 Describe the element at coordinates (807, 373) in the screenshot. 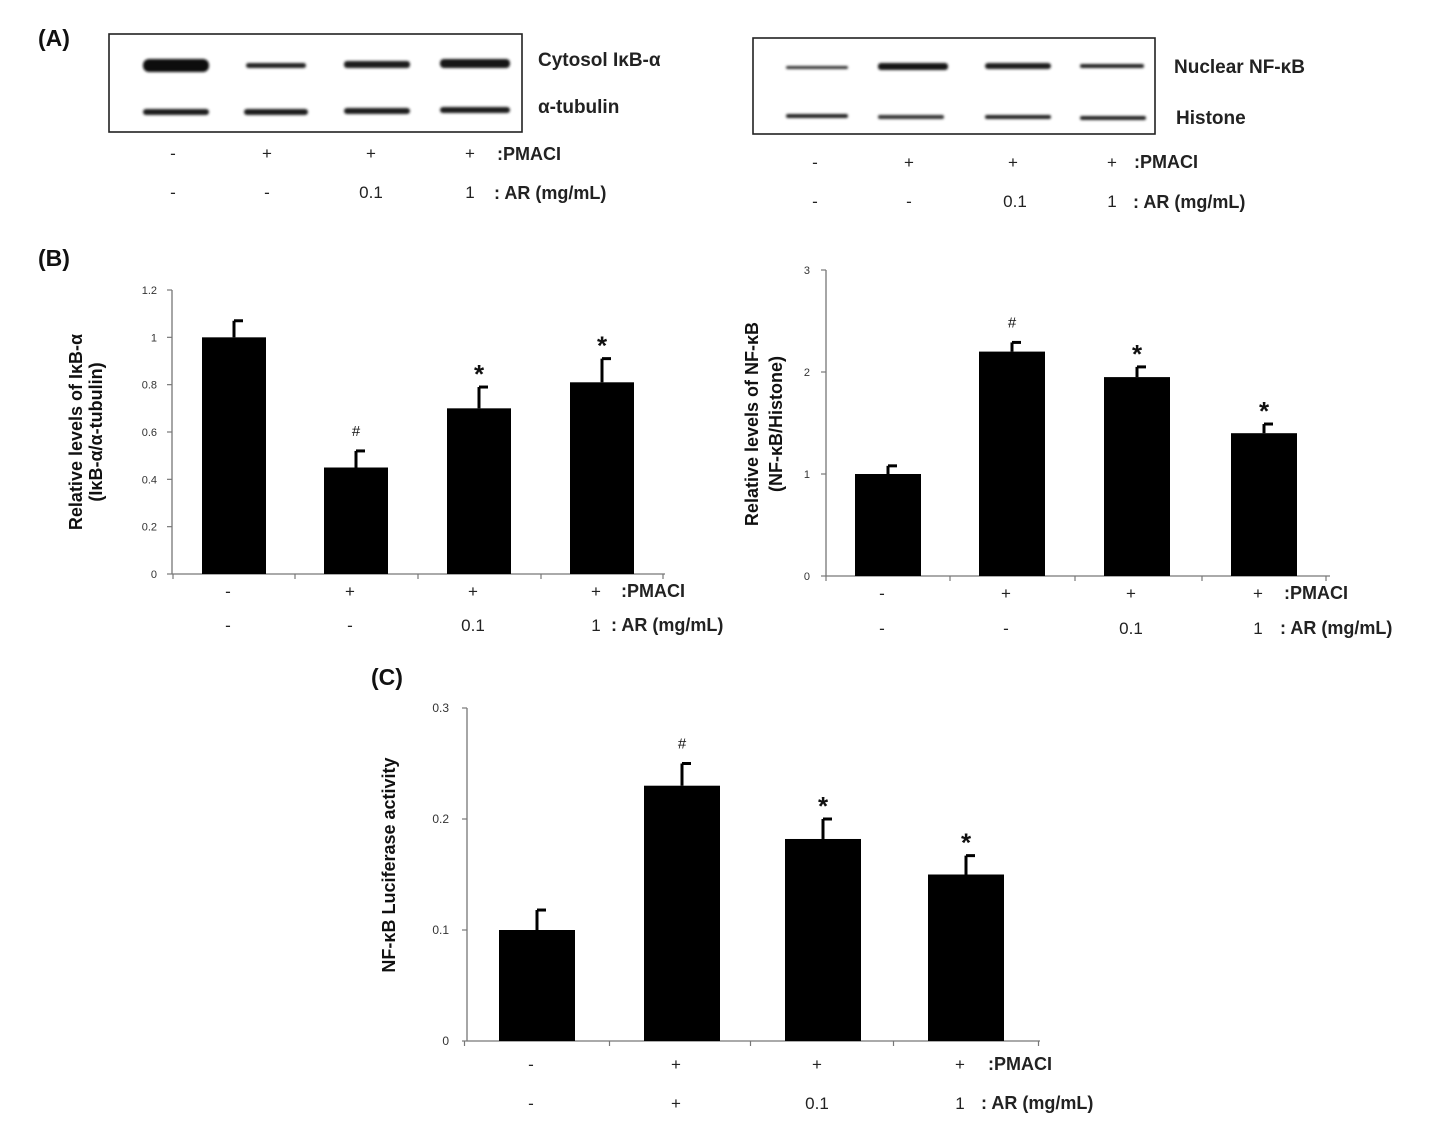

I see `y-tick-label: 2` at that location.